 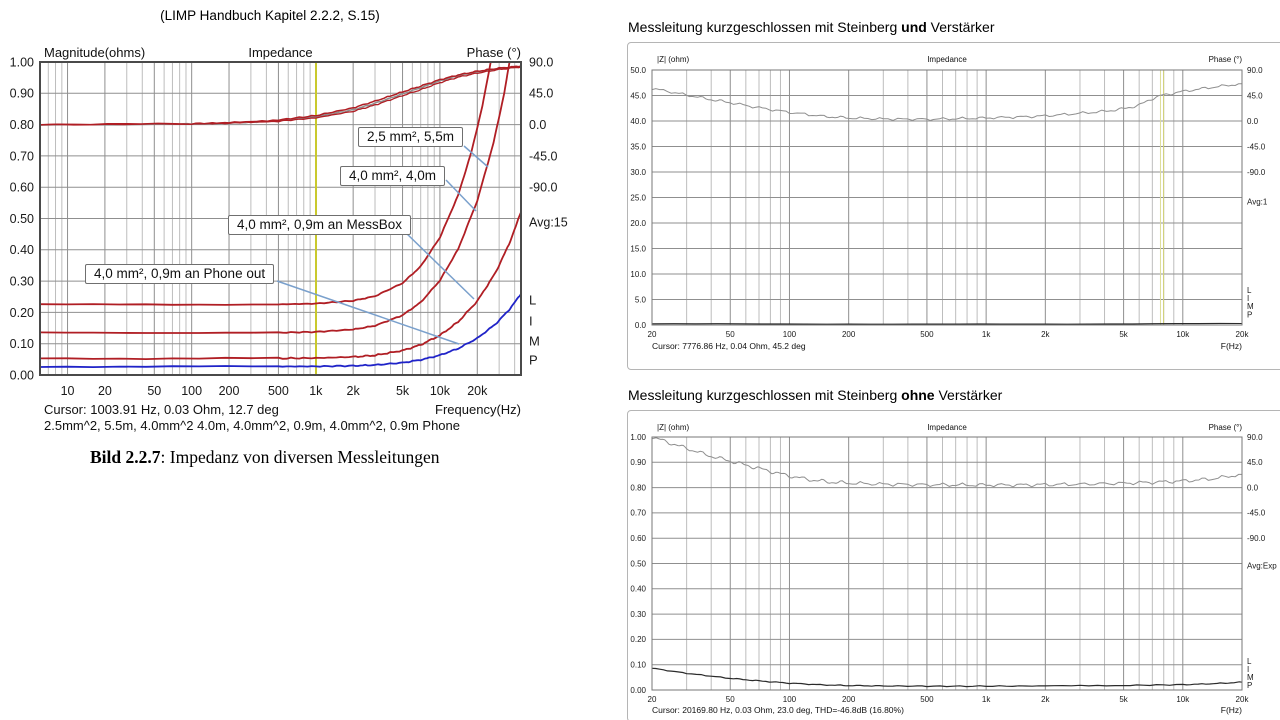 I want to click on svg-text: Avg:Exp, so click(x=1262, y=566).